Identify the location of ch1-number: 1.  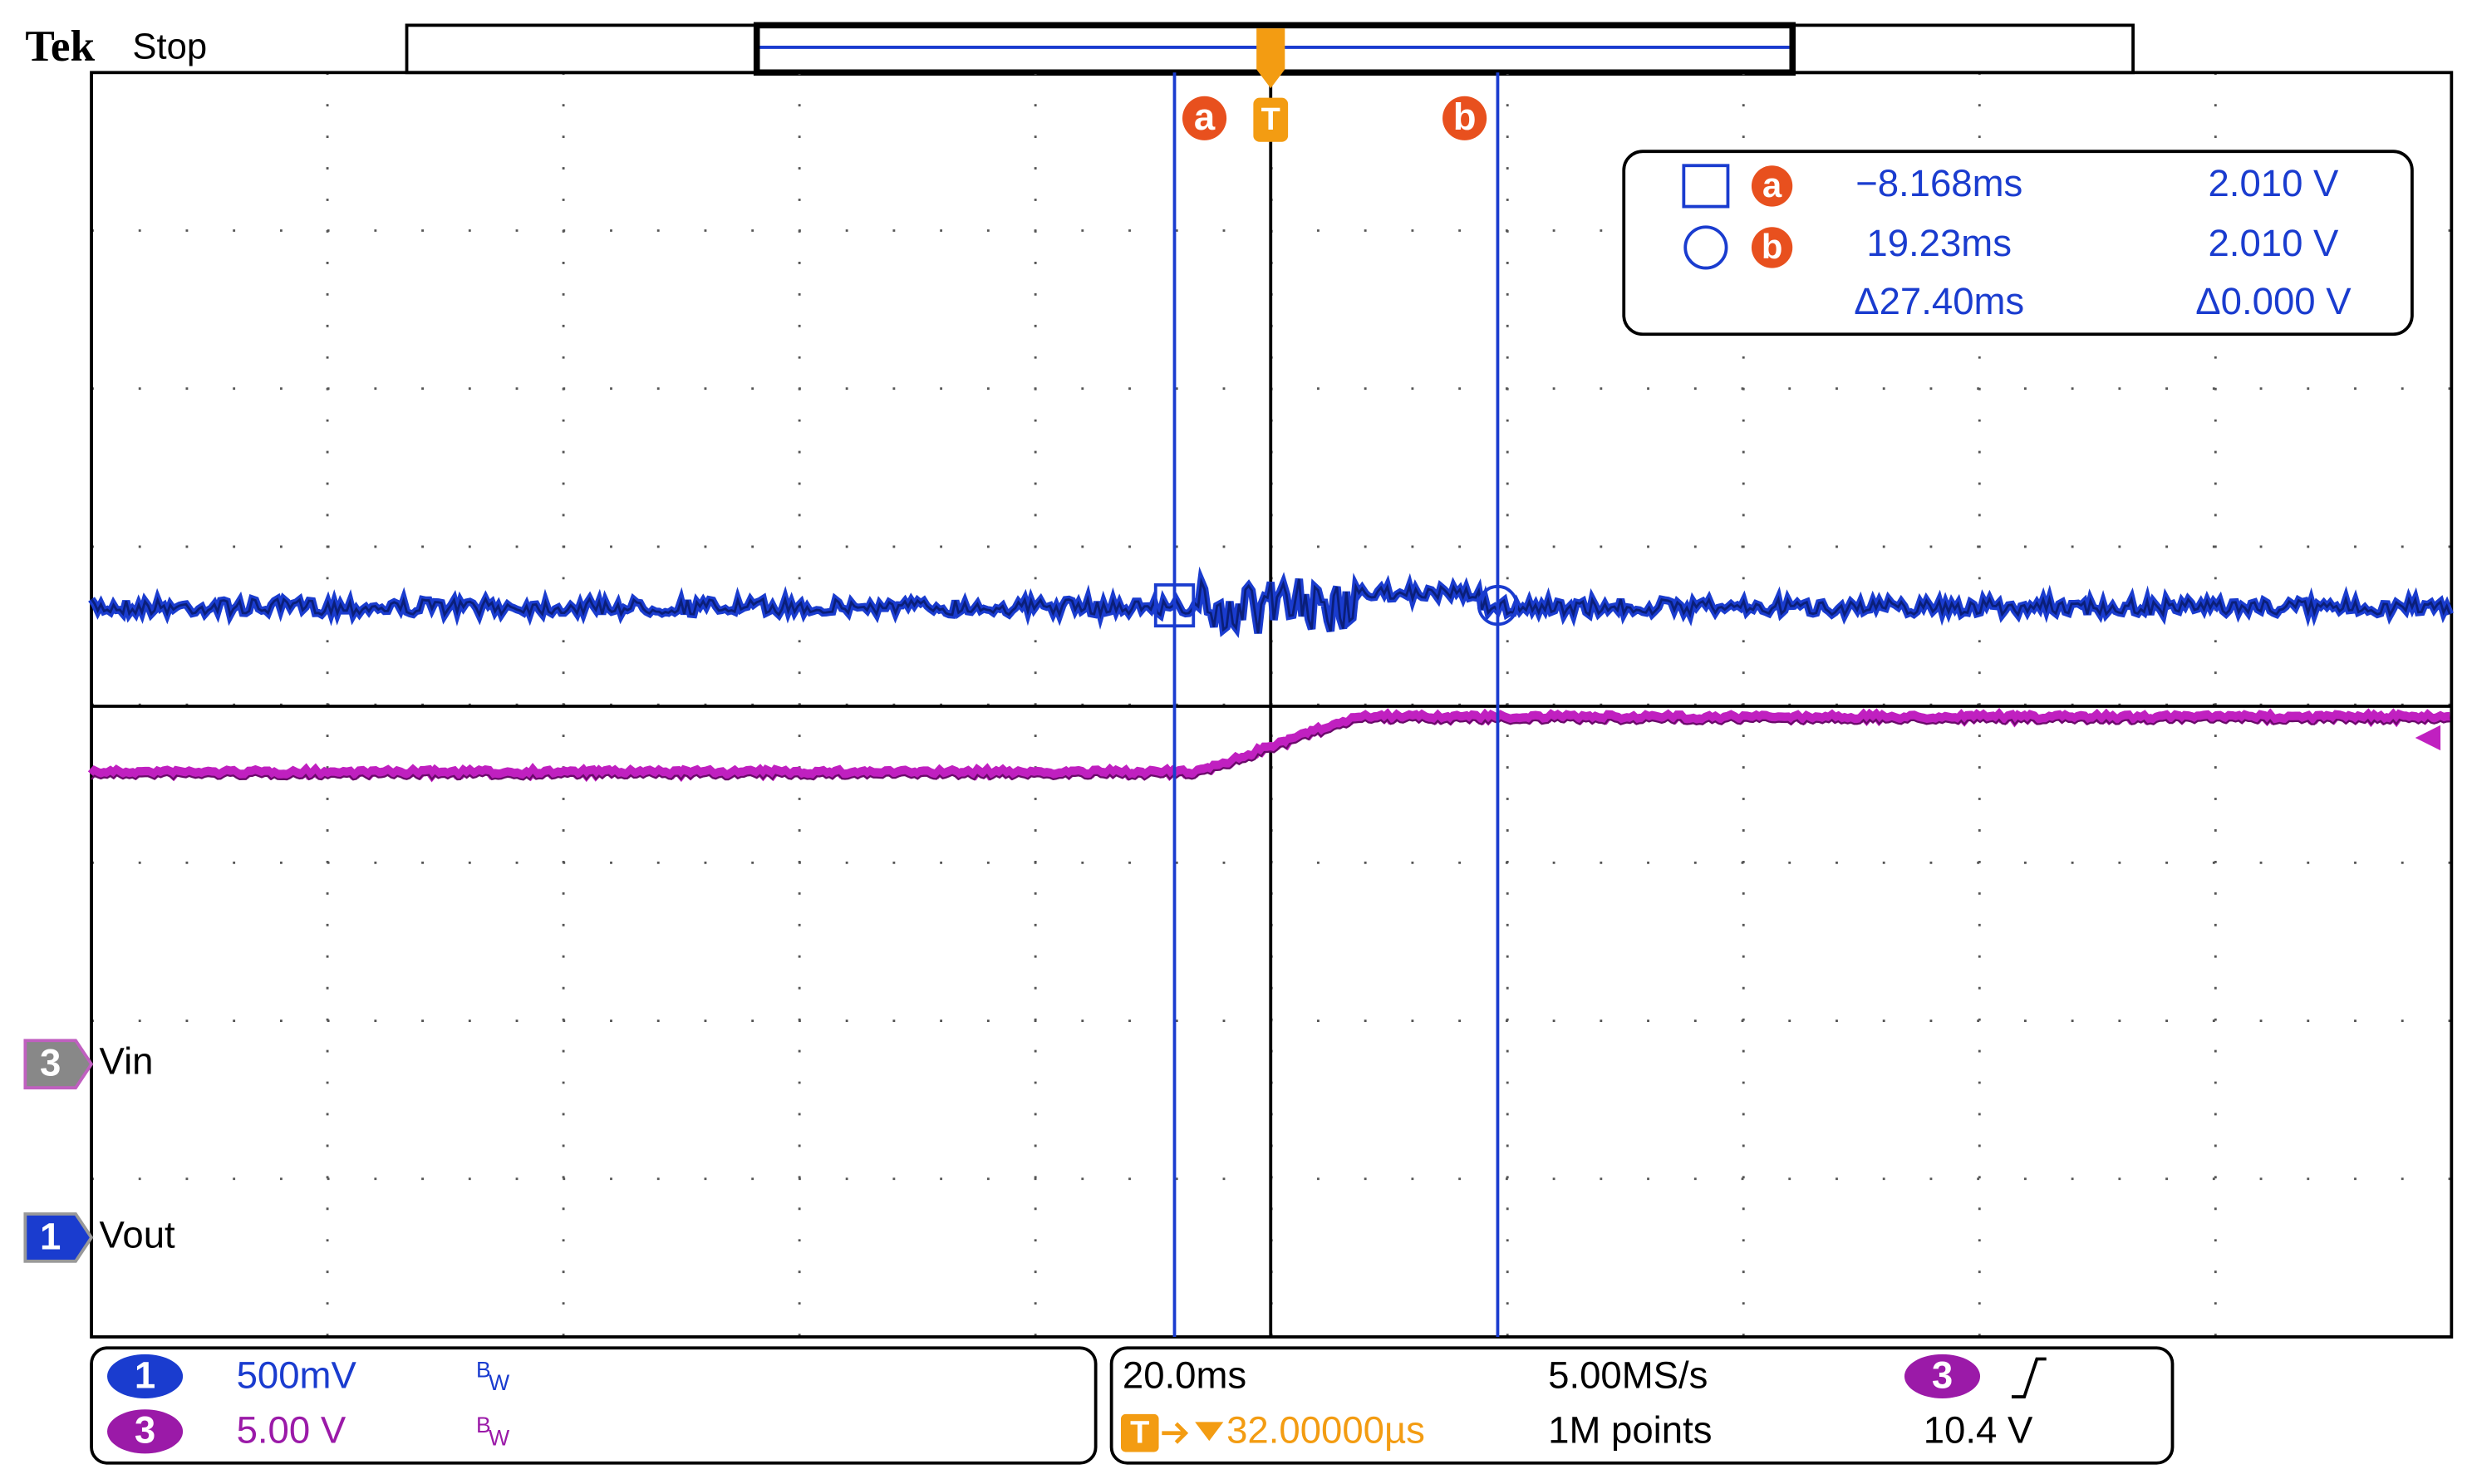
(145, 1375).